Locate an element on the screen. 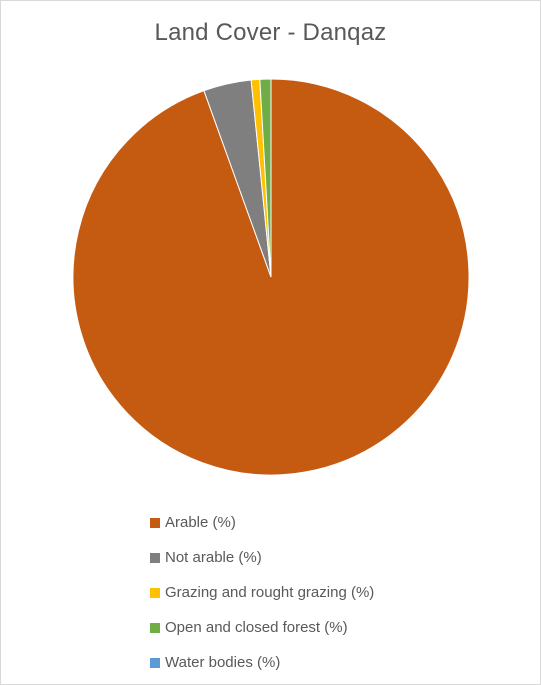 The width and height of the screenshot is (541, 685). legend-label: Not arable (%) is located at coordinates (213, 557).